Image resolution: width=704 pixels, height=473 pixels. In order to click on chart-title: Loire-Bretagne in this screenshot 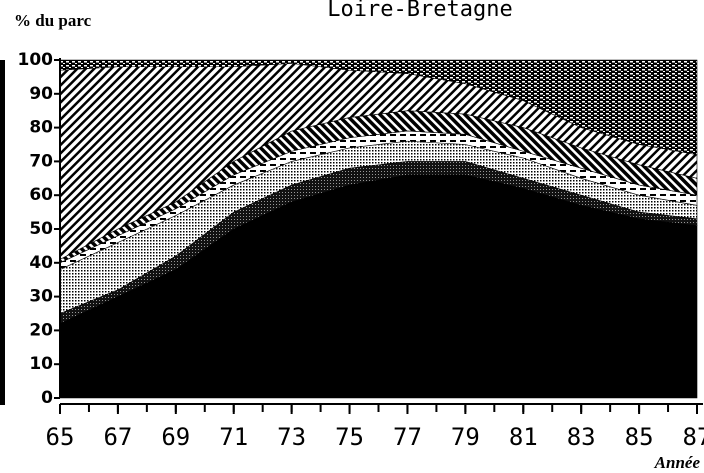, I will do `click(419, 11)`.